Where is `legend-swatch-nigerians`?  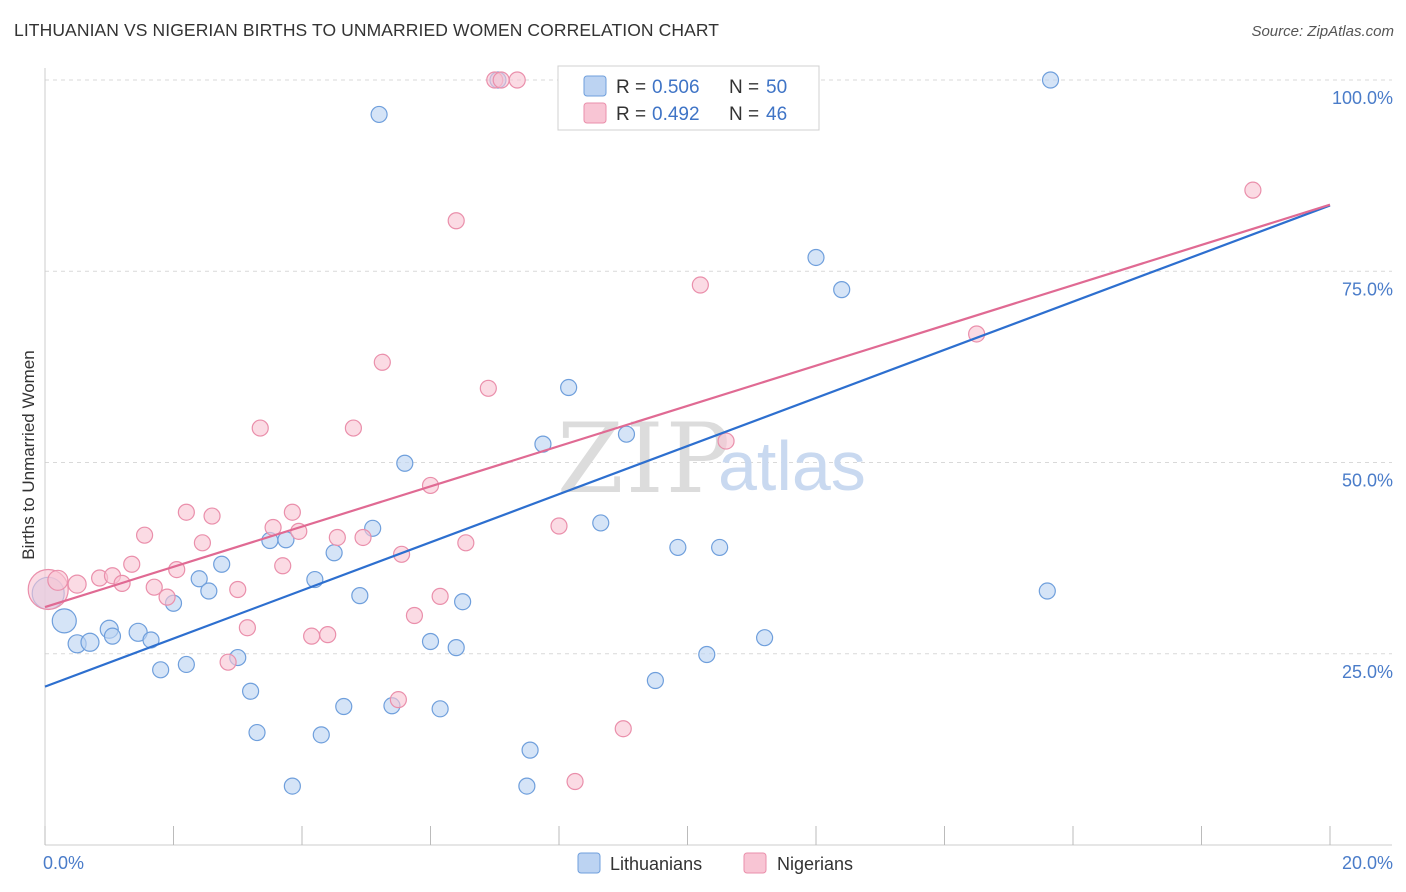
legend-swatch-nigerians is located at coordinates (595, 113).